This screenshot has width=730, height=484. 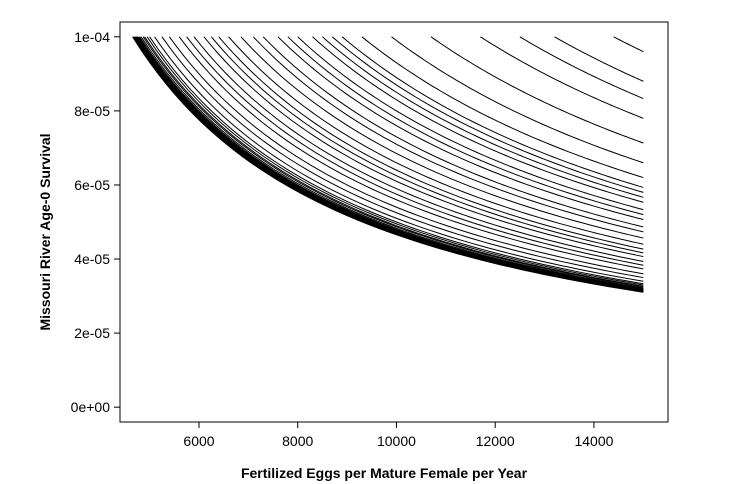 What do you see at coordinates (92, 185) in the screenshot?
I see `y-tick-label: 6e-05` at bounding box center [92, 185].